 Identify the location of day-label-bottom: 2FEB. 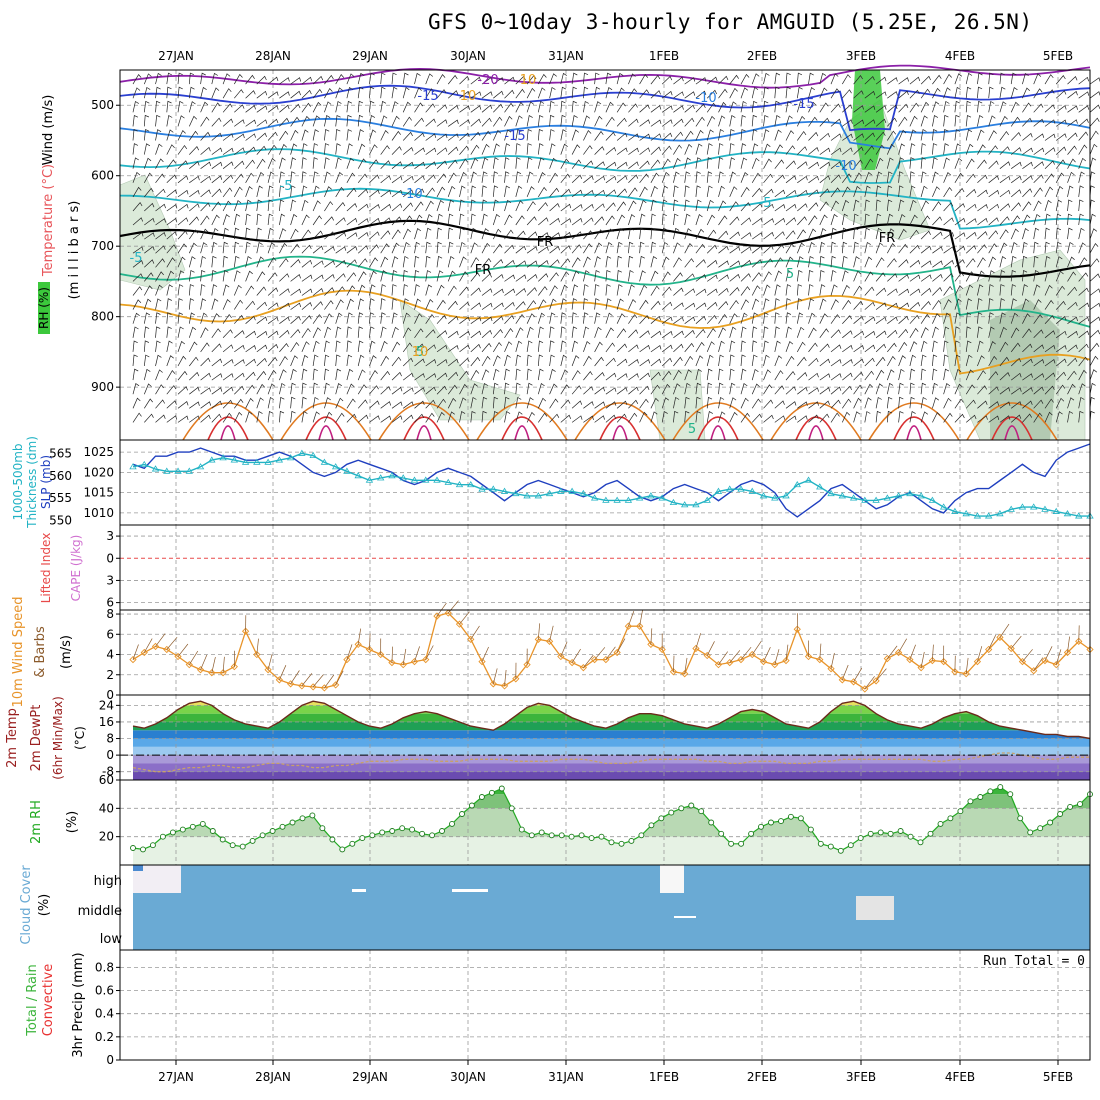
(762, 1077).